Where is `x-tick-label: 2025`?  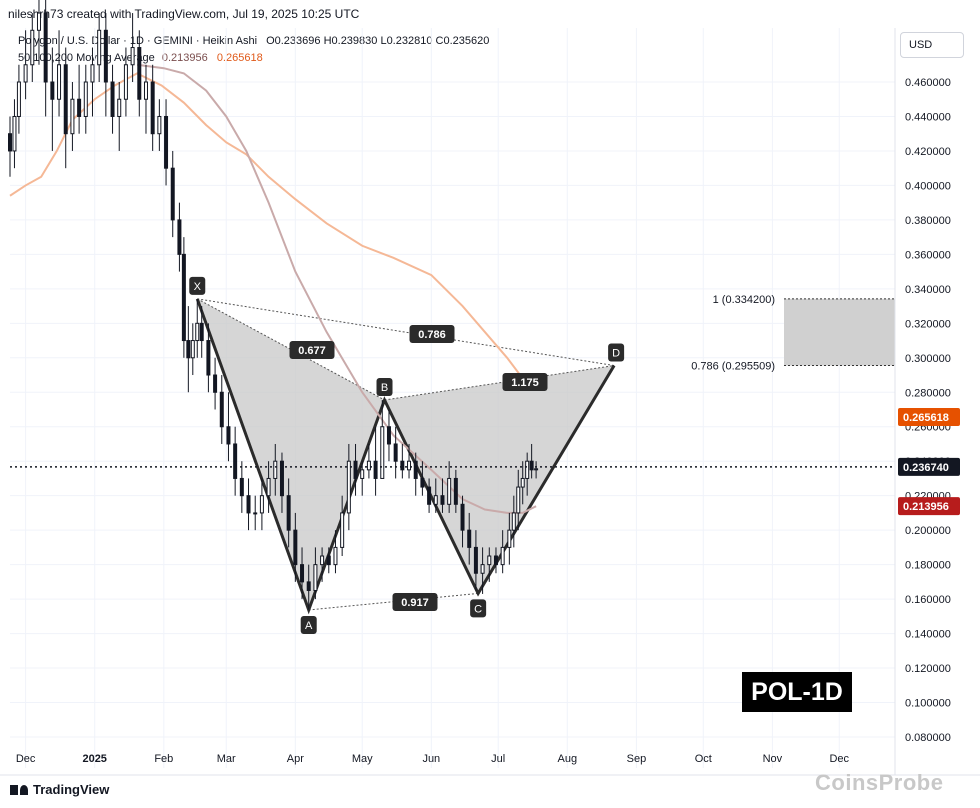 x-tick-label: 2025 is located at coordinates (94, 759).